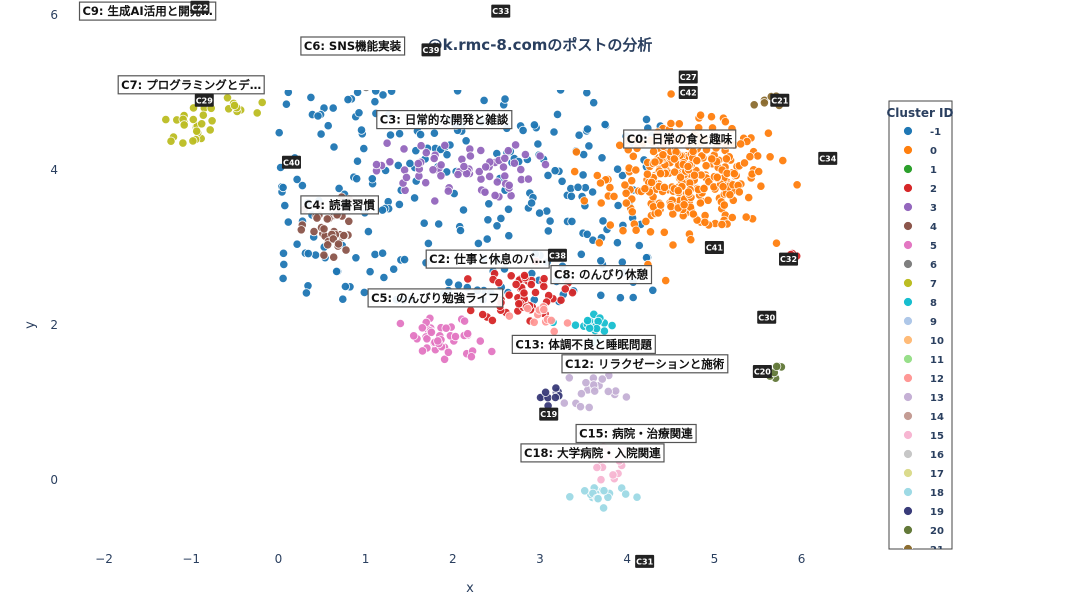  I want to click on legend-item: 3, so click(920, 208).